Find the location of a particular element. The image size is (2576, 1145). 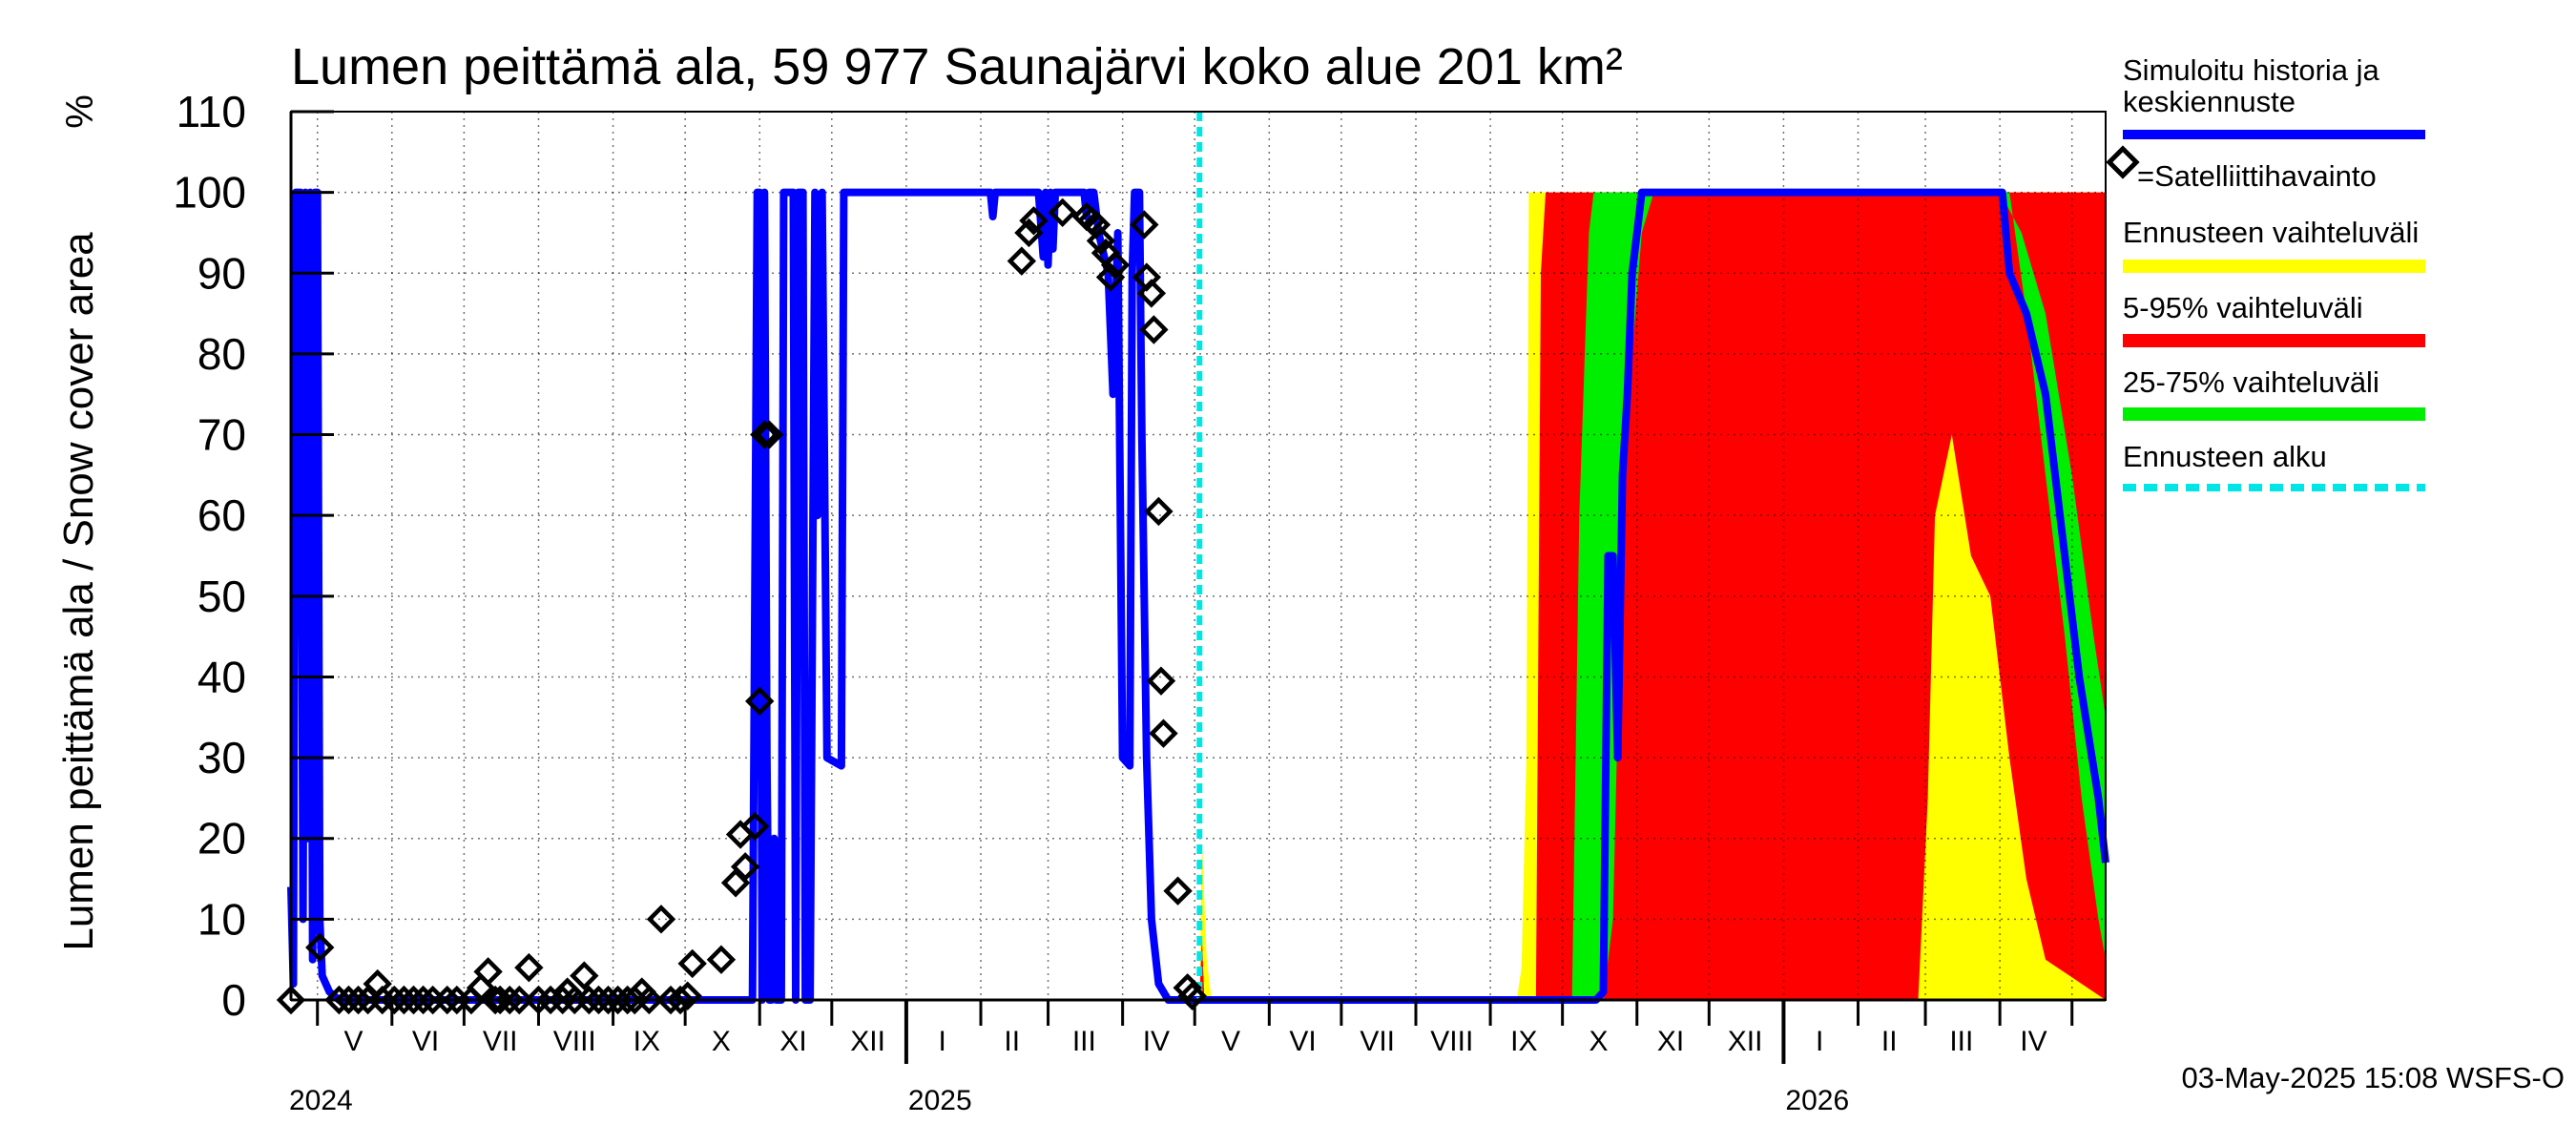

y-axis-label: Lumen peittämä ala / Snow cover area is located at coordinates (78, 591).